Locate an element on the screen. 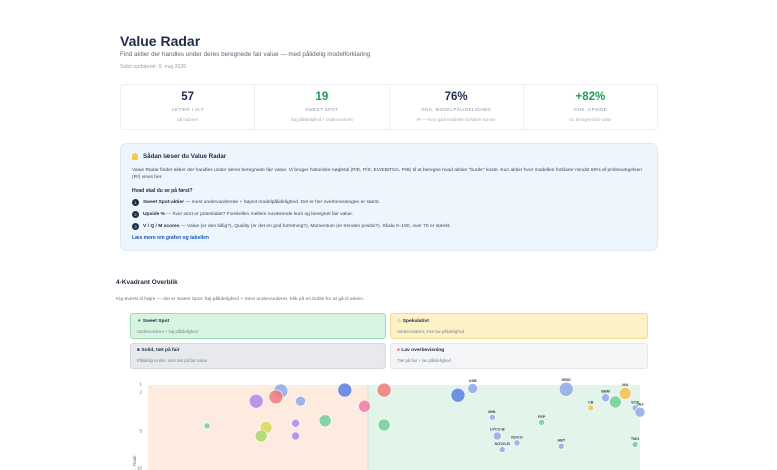 The height and width of the screenshot is (470, 777). stat-value: 57 is located at coordinates (188, 97).